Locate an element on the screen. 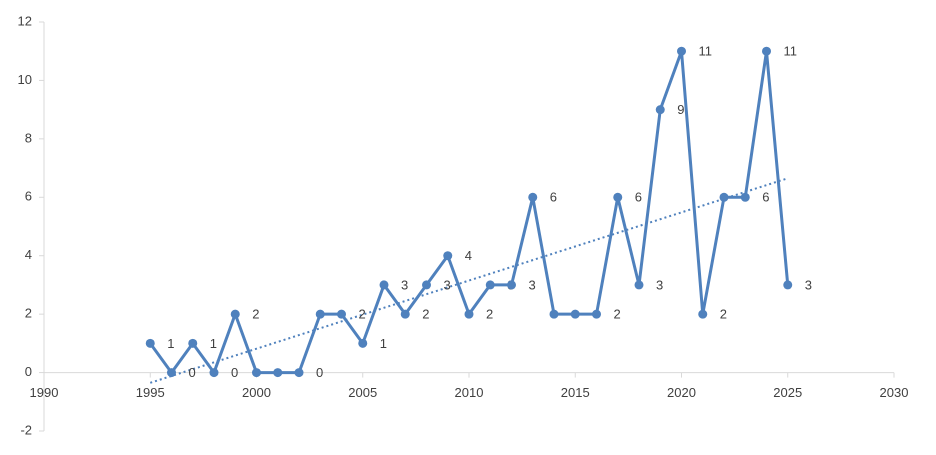  x-tick-label: 1995 is located at coordinates (150, 392).